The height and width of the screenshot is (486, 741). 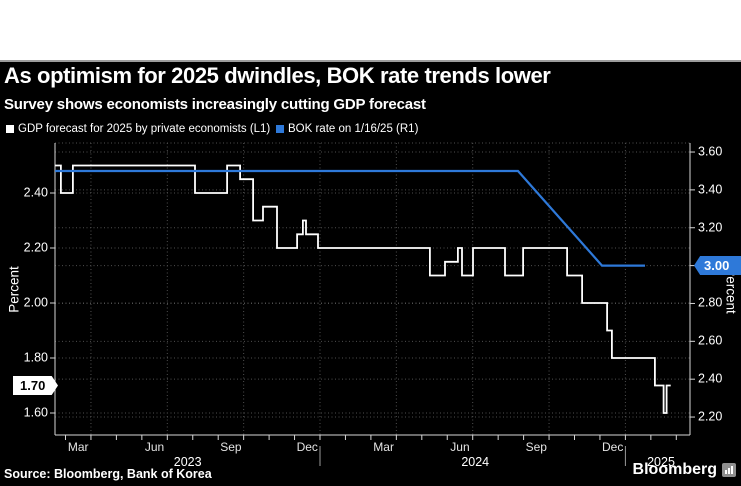 I want to click on left-axis-title: Percent, so click(x=14, y=289).